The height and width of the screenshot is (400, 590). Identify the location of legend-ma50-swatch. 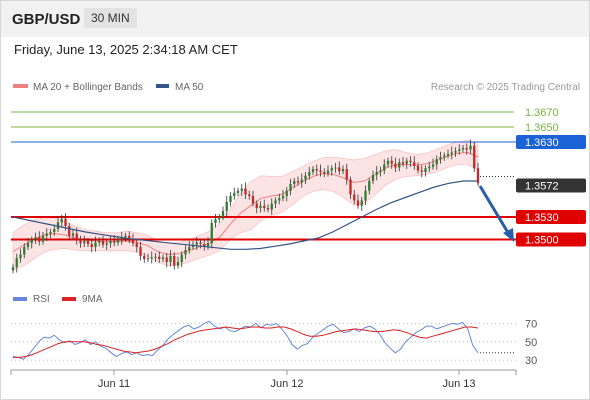
(162, 86).